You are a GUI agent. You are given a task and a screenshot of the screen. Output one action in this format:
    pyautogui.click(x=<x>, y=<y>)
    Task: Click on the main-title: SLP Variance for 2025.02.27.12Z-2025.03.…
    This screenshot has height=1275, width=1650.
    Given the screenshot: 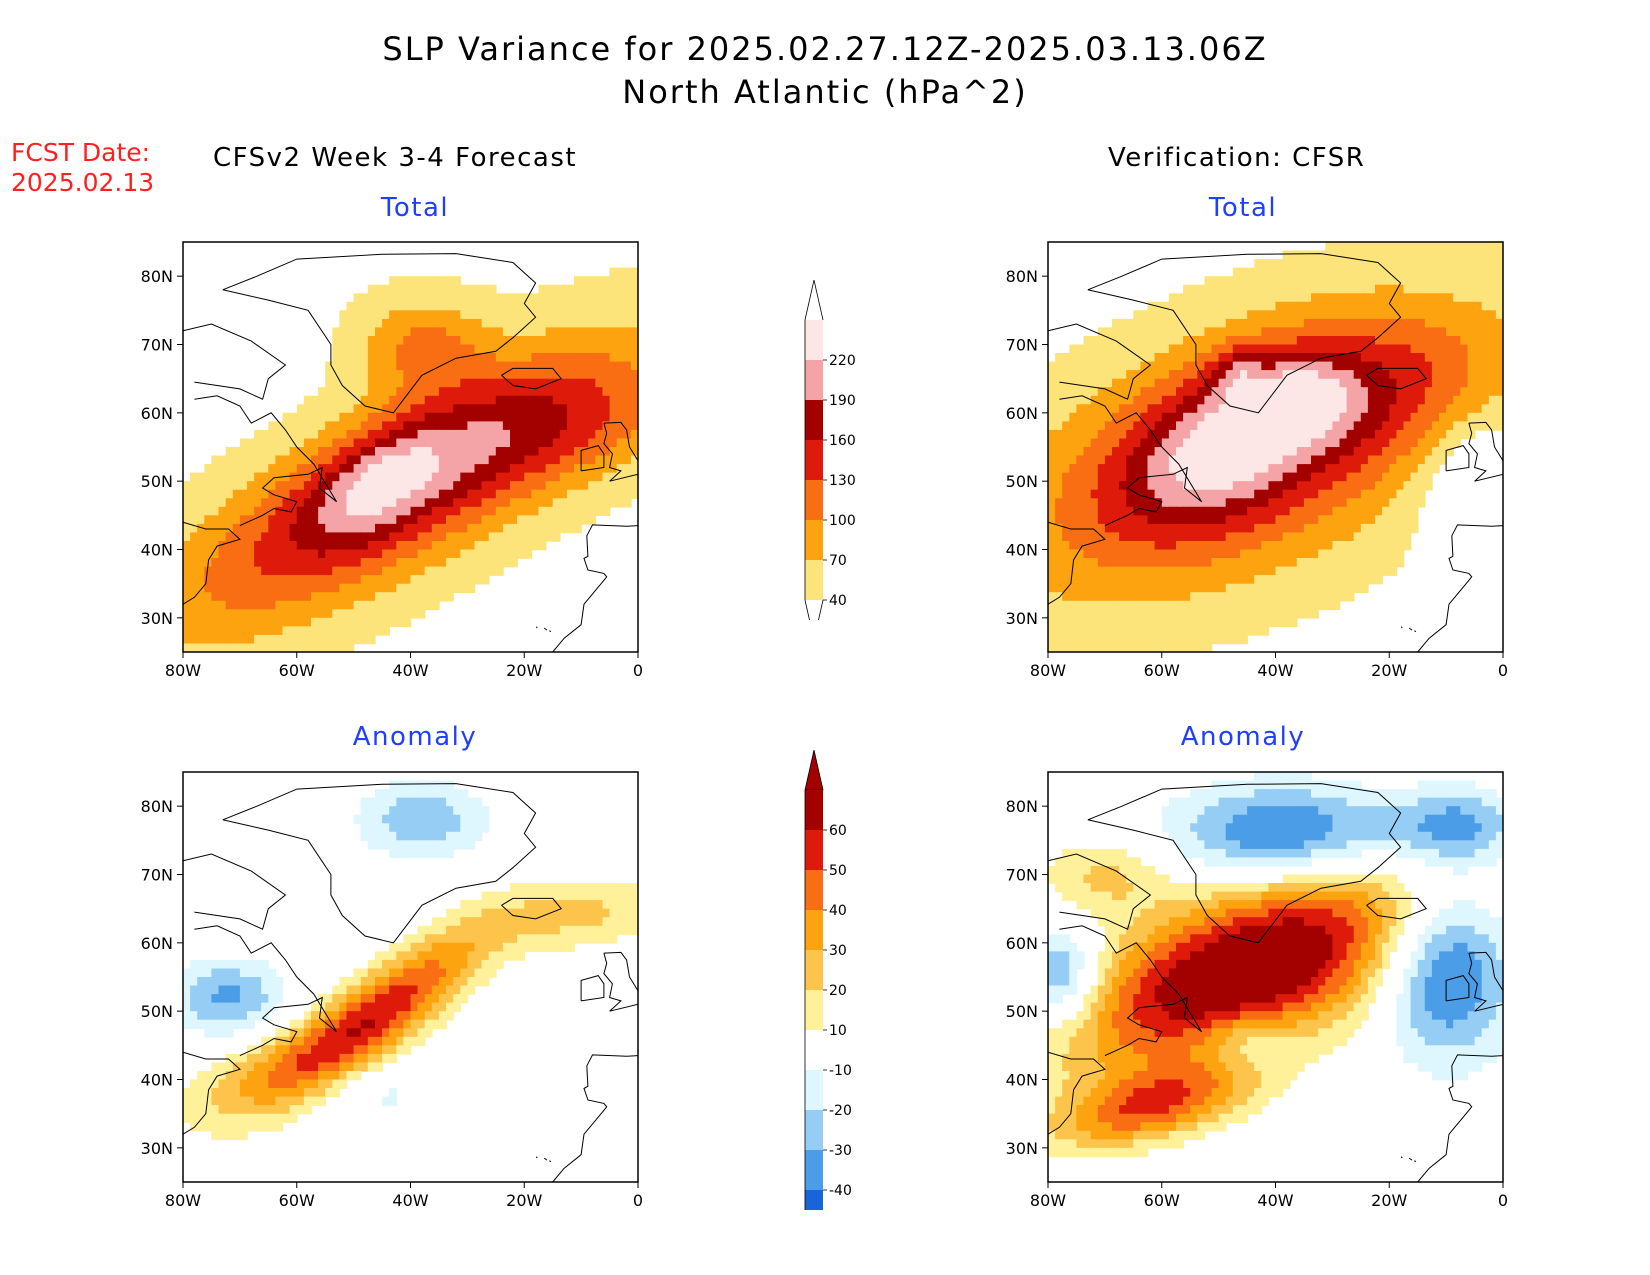 What is the action you would take?
    pyautogui.click(x=825, y=49)
    